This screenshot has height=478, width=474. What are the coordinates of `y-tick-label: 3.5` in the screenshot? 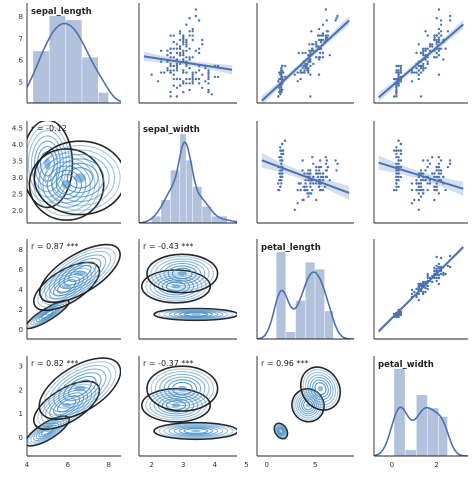 It's located at (17, 161).